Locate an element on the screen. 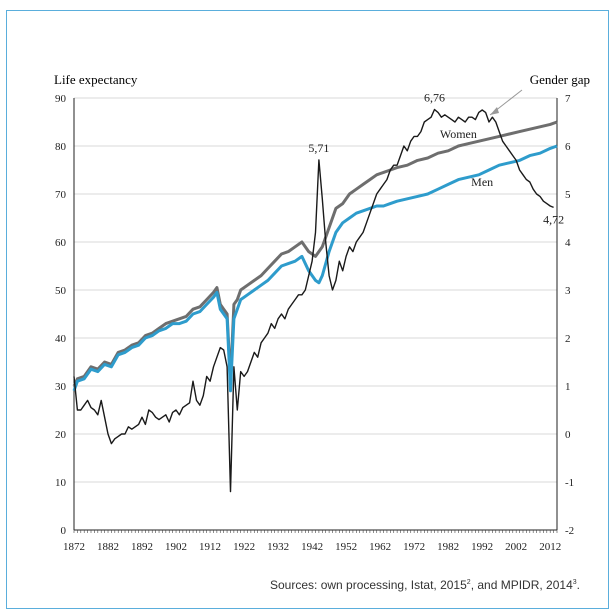 This screenshot has height=611, width=611. annotations: 5,71 6,76 4,72 Women Men is located at coordinates (436, 157).